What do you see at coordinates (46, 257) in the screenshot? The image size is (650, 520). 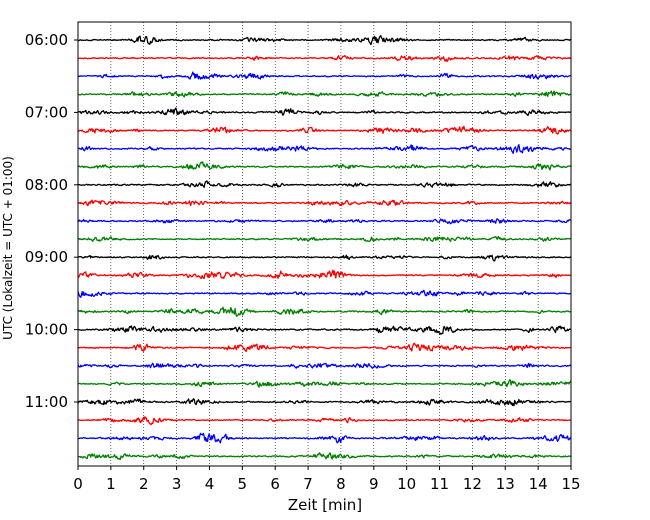 I see `y-tick-label: 09:00` at bounding box center [46, 257].